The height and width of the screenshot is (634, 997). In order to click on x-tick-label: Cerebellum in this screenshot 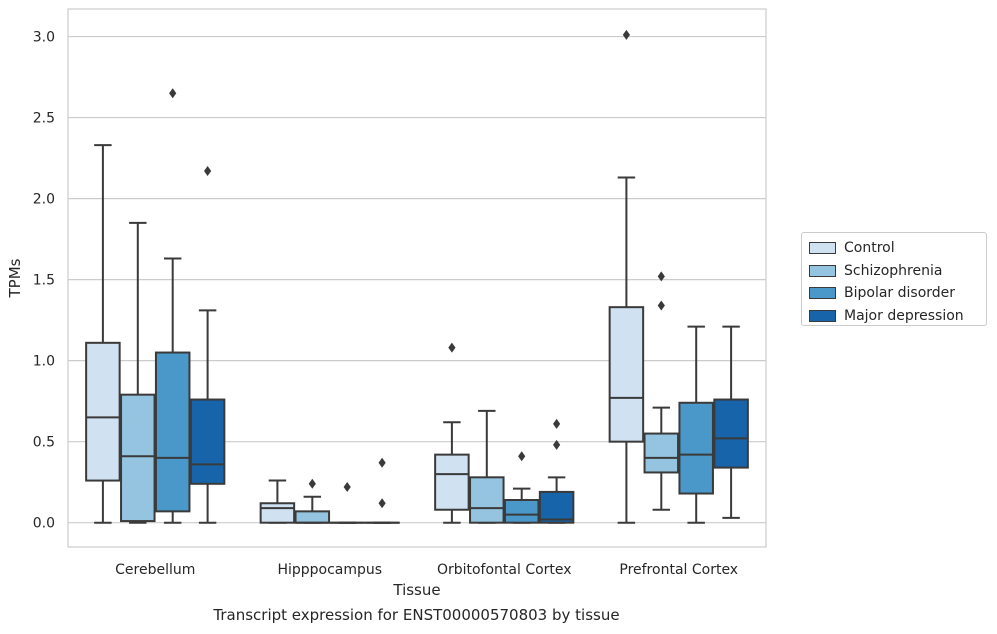, I will do `click(155, 570)`.